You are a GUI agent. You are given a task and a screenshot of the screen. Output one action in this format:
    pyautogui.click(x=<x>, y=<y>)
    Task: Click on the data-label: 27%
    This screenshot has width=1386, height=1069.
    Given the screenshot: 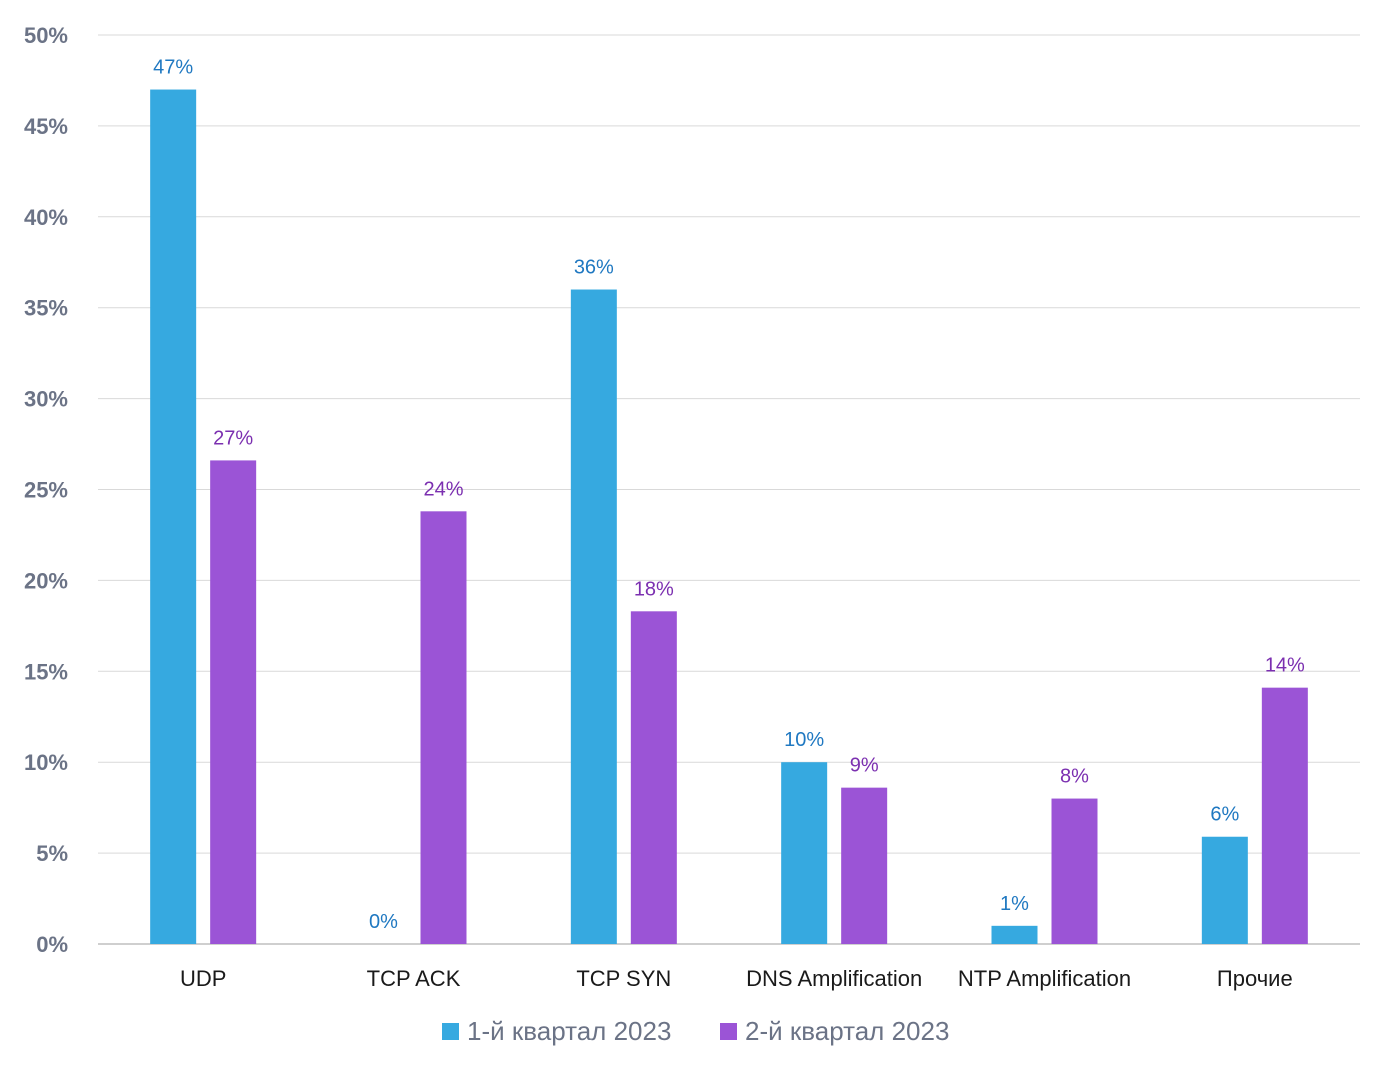 What is the action you would take?
    pyautogui.click(x=233, y=438)
    